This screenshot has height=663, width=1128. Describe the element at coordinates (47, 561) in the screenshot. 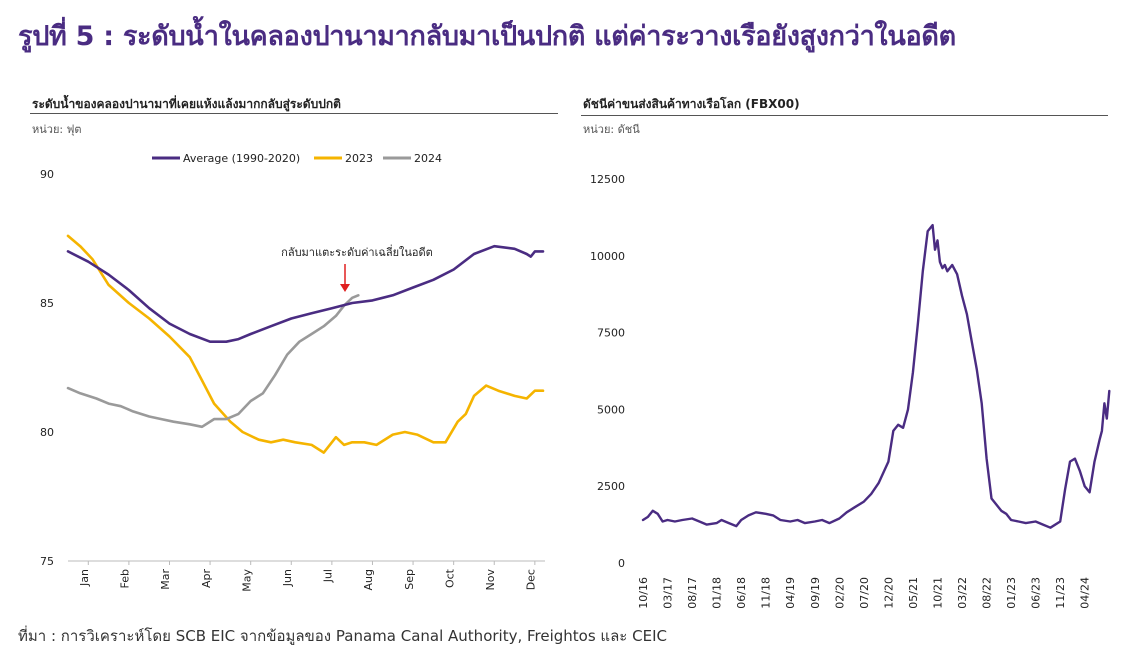

I see `left-ytick-label: 75` at that location.